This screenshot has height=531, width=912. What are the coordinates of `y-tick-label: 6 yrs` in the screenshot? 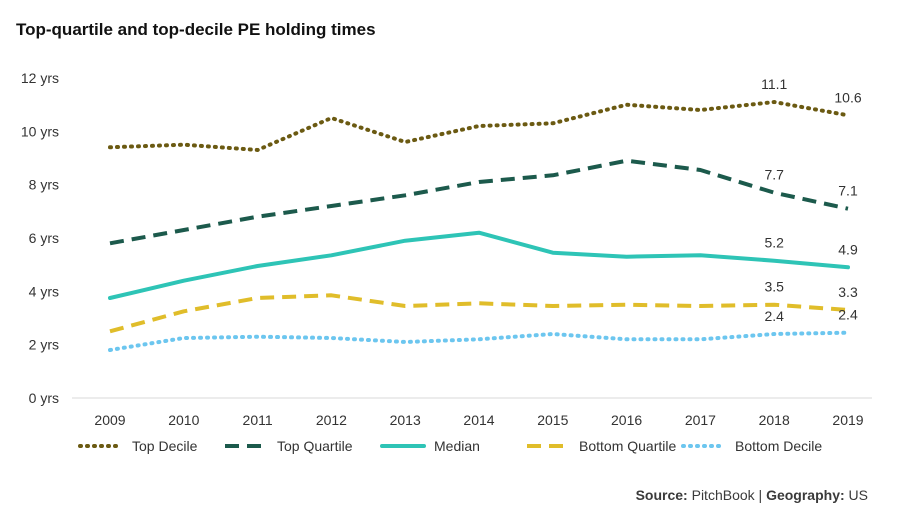 It's located at (44, 238).